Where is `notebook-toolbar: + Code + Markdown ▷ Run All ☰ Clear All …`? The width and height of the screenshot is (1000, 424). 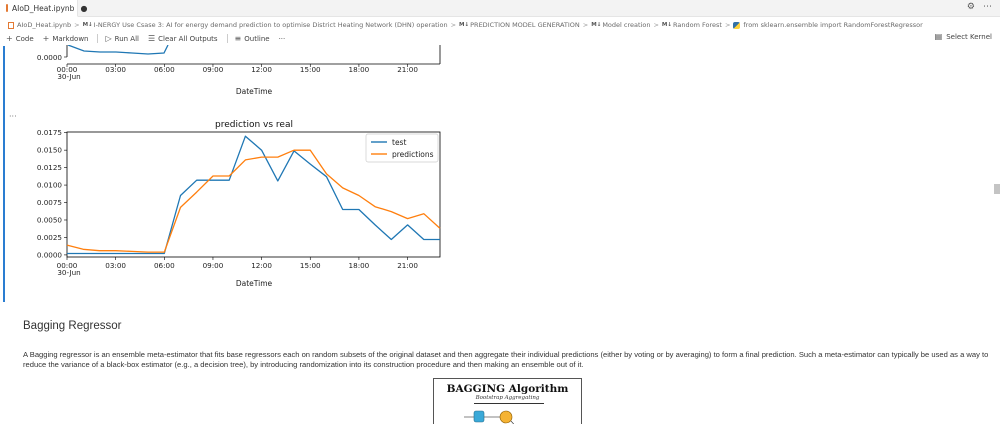
notebook-toolbar: + Code + Markdown ▷ Run All ☰ Clear All … is located at coordinates (500, 38).